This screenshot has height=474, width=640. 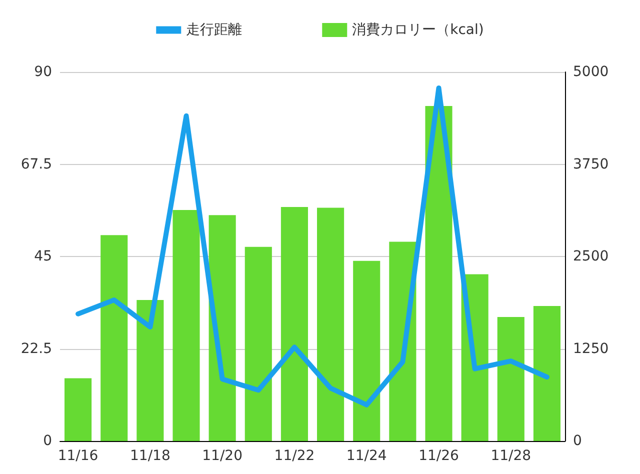 What do you see at coordinates (294, 456) in the screenshot?
I see `x-tick-label: 11/22` at bounding box center [294, 456].